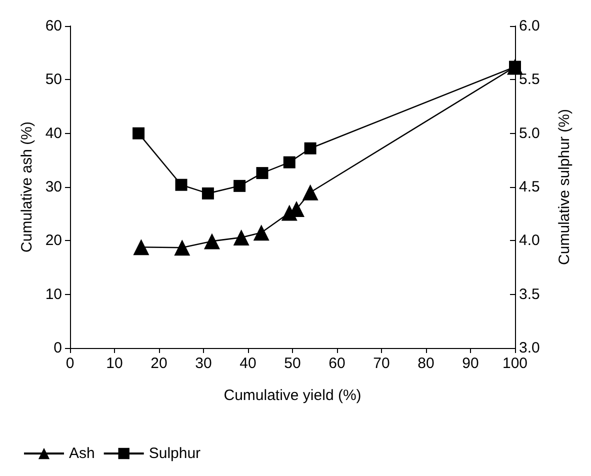 The image size is (591, 476). I want to click on y2-tick-label: 4.5, so click(529, 187).